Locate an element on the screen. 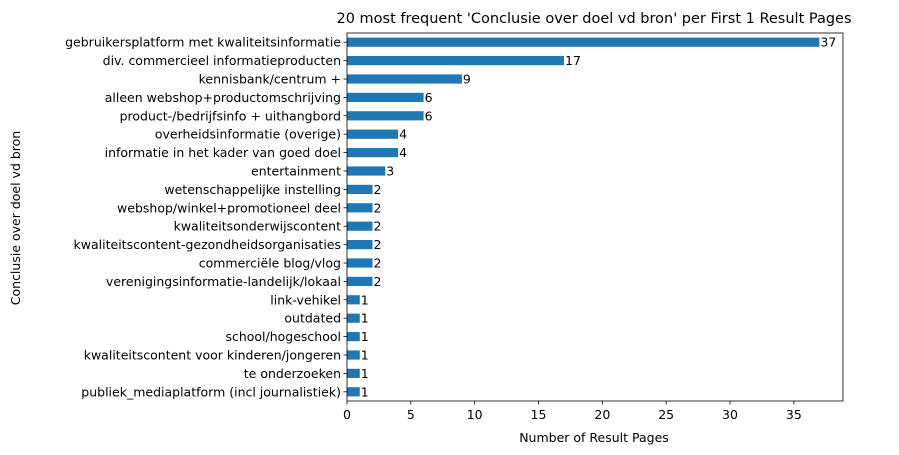 This screenshot has width=899, height=455. x-tick-label: 20 is located at coordinates (602, 414).